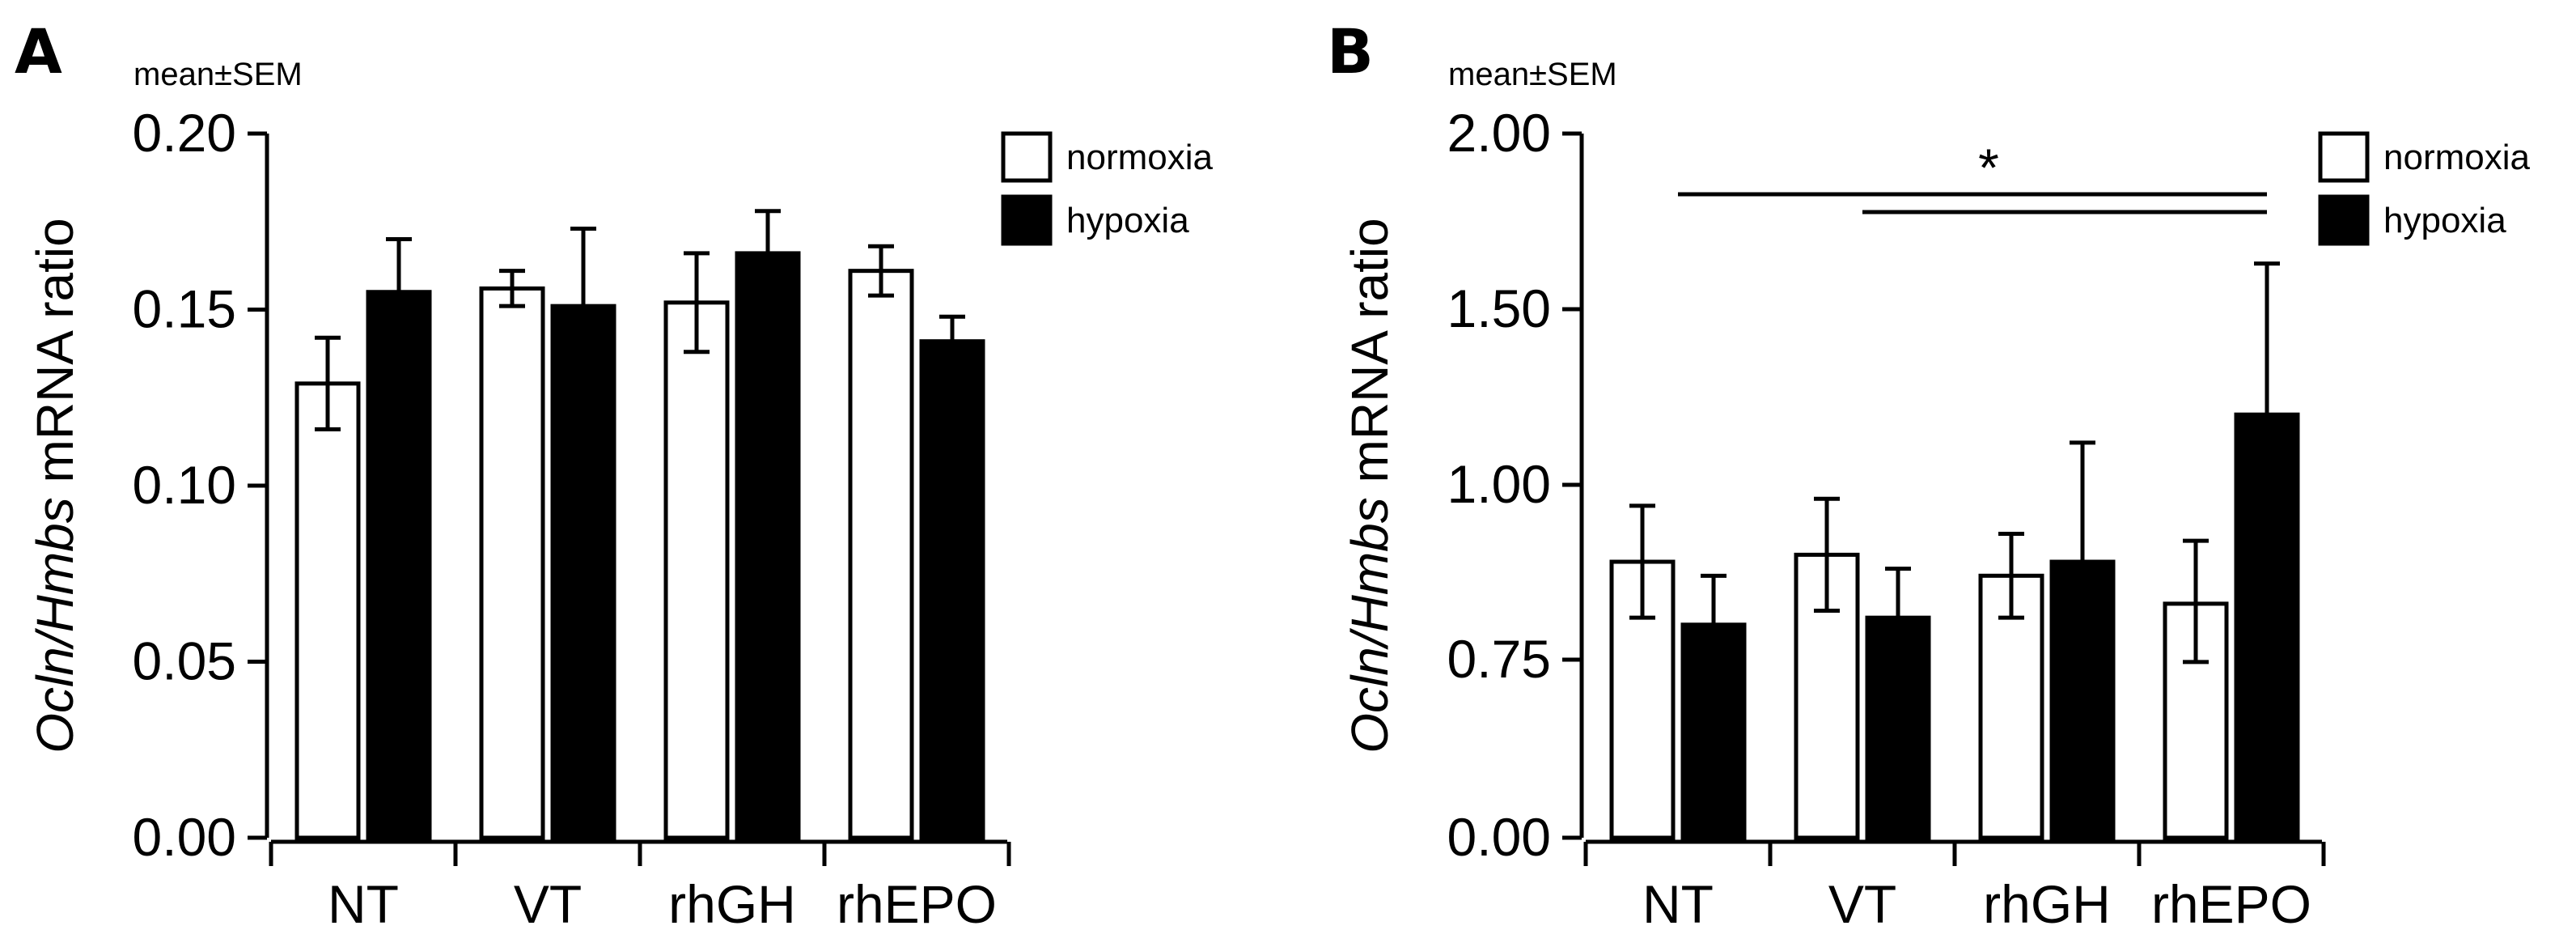 The height and width of the screenshot is (947, 2576). I want to click on bar-normoxia-VT, so click(512, 563).